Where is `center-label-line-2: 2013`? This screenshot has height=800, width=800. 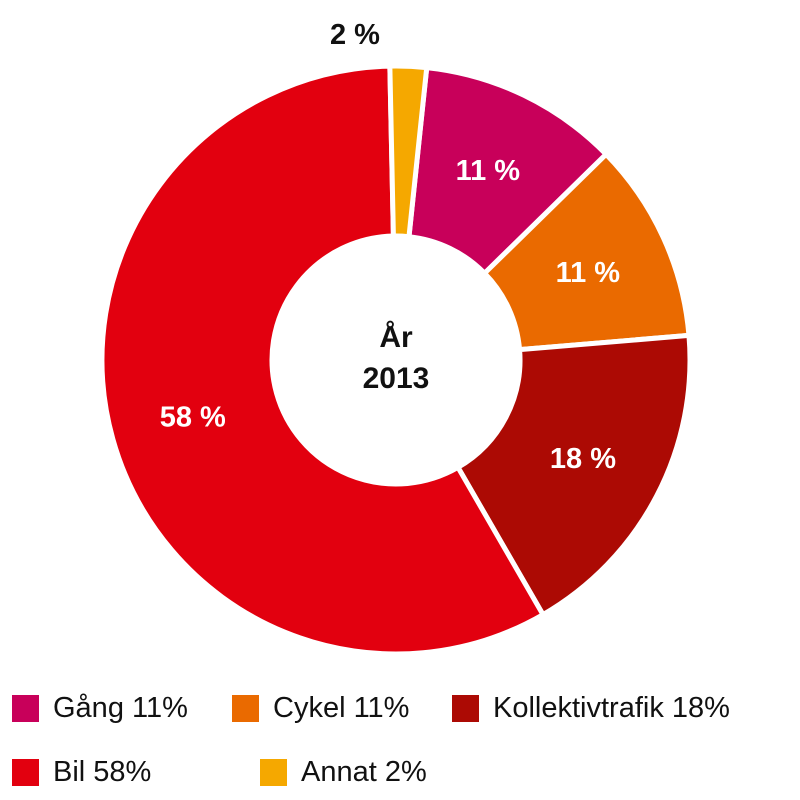
center-label-line-2: 2013 is located at coordinates (396, 378).